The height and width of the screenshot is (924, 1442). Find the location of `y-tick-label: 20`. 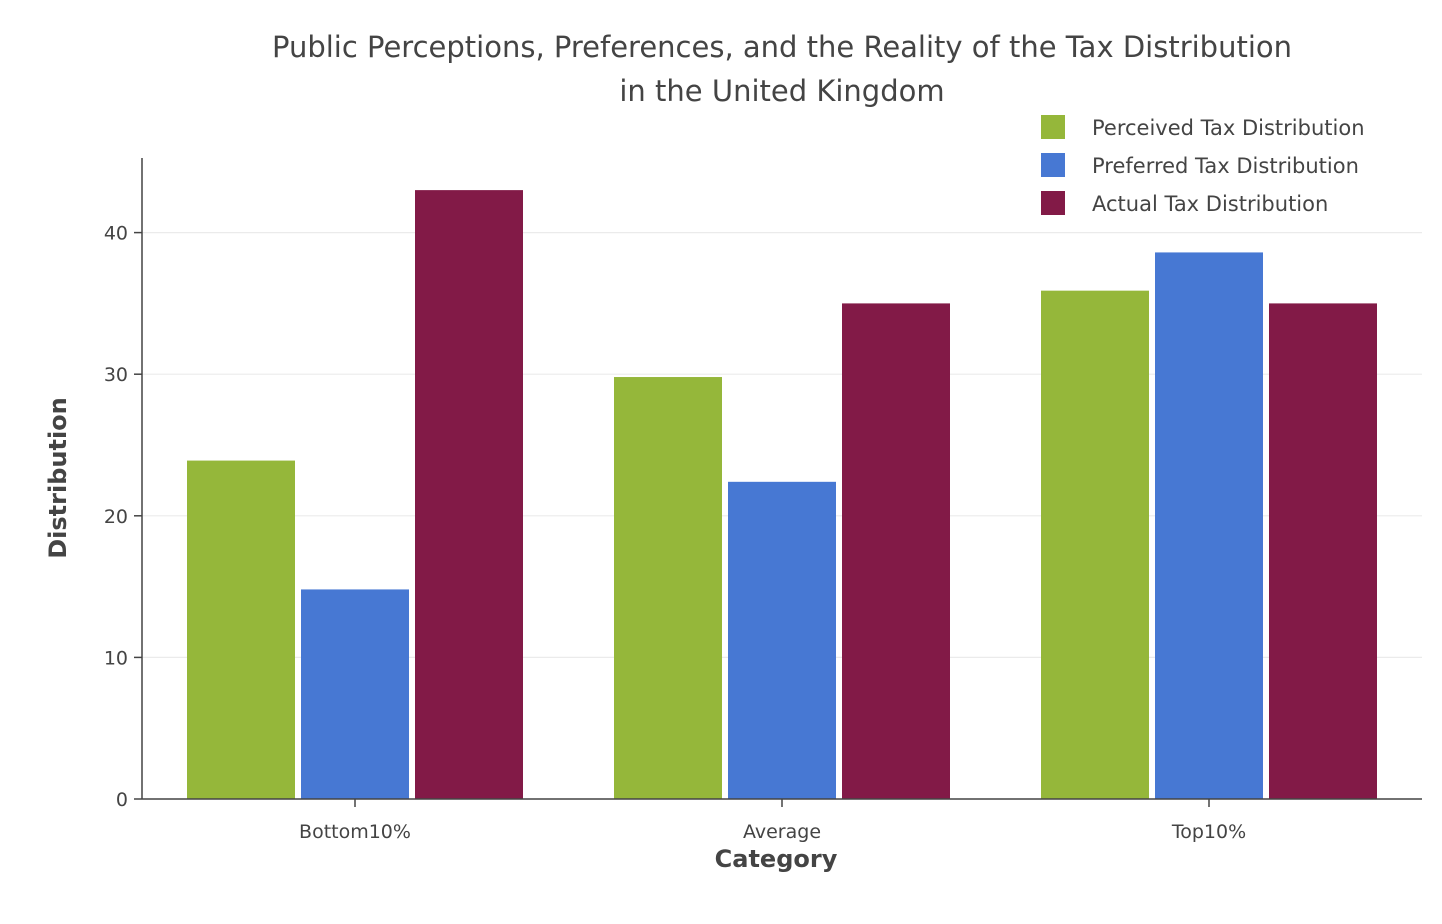

y-tick-label: 20 is located at coordinates (116, 517).